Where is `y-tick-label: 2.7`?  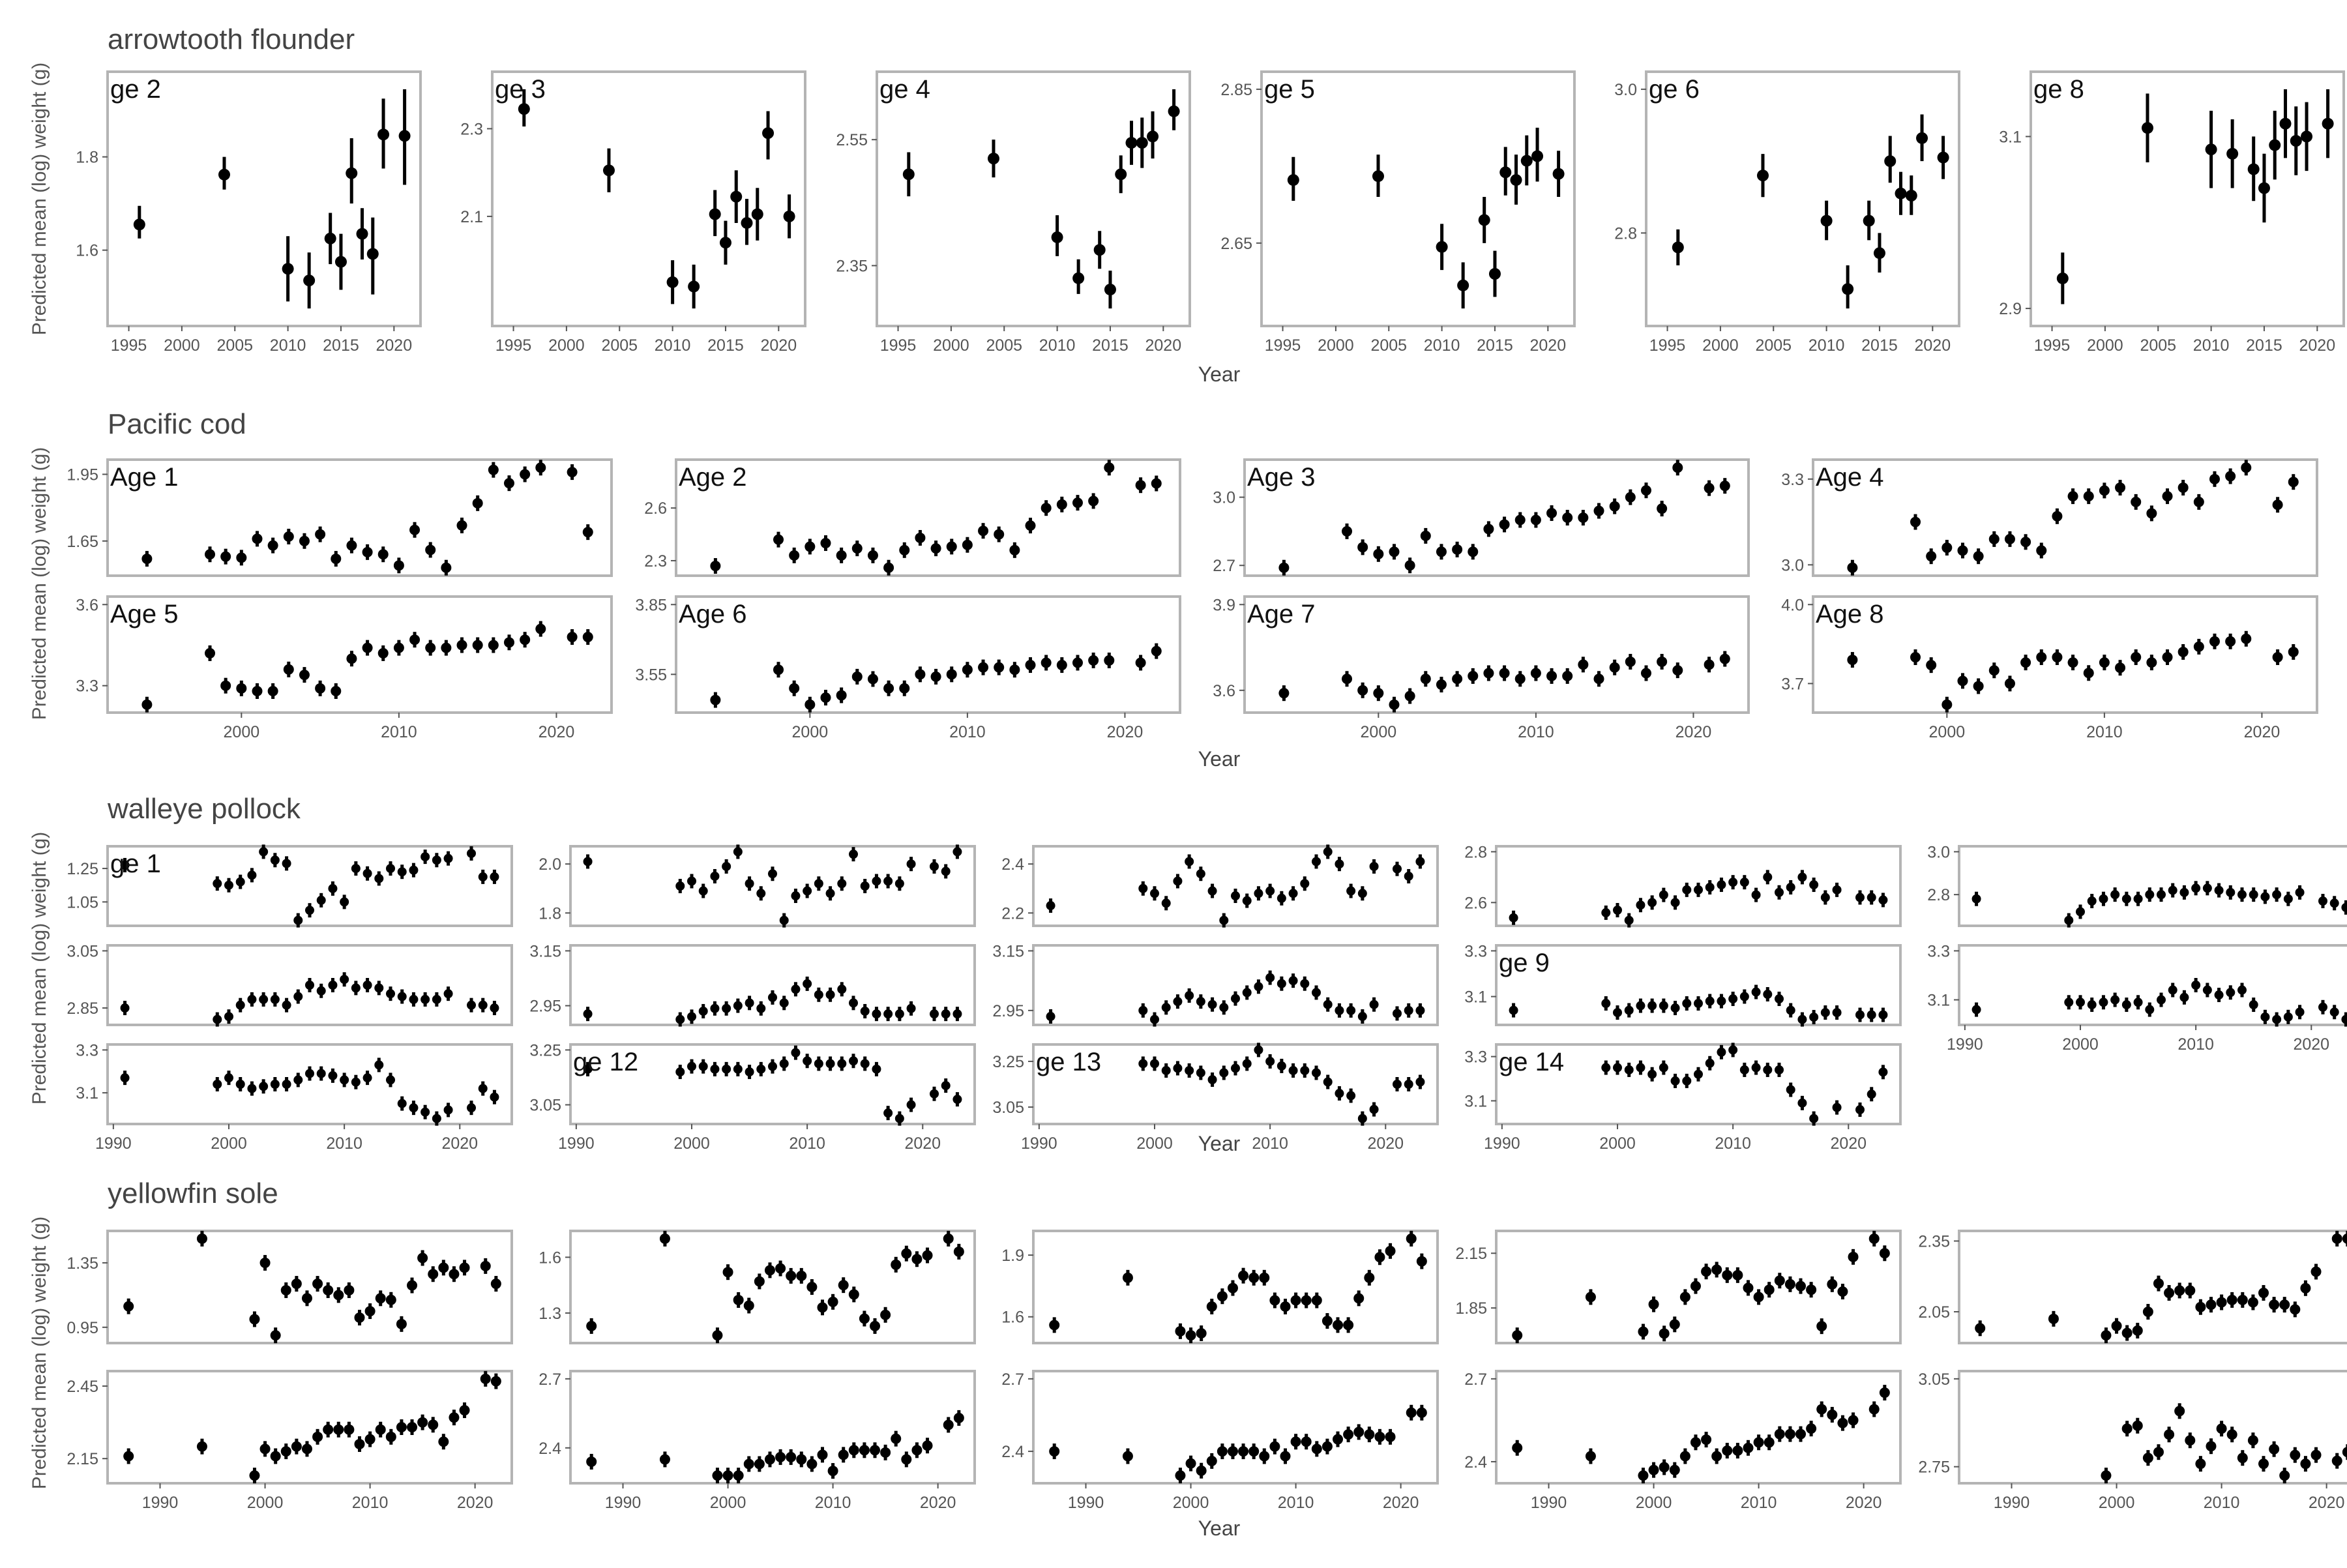
y-tick-label: 2.7 is located at coordinates (550, 1379).